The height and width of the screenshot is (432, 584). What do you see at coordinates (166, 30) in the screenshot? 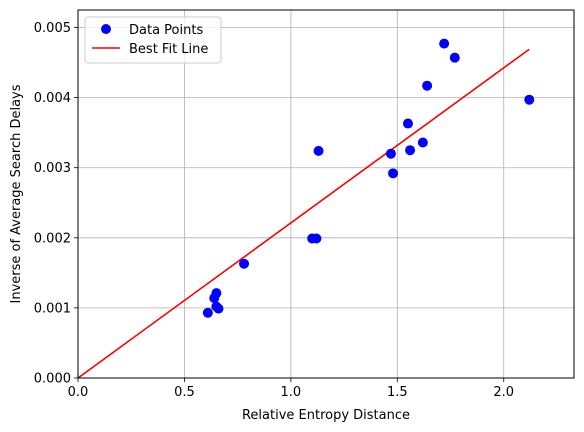
I see `legend-label-data-points: Data Points` at bounding box center [166, 30].